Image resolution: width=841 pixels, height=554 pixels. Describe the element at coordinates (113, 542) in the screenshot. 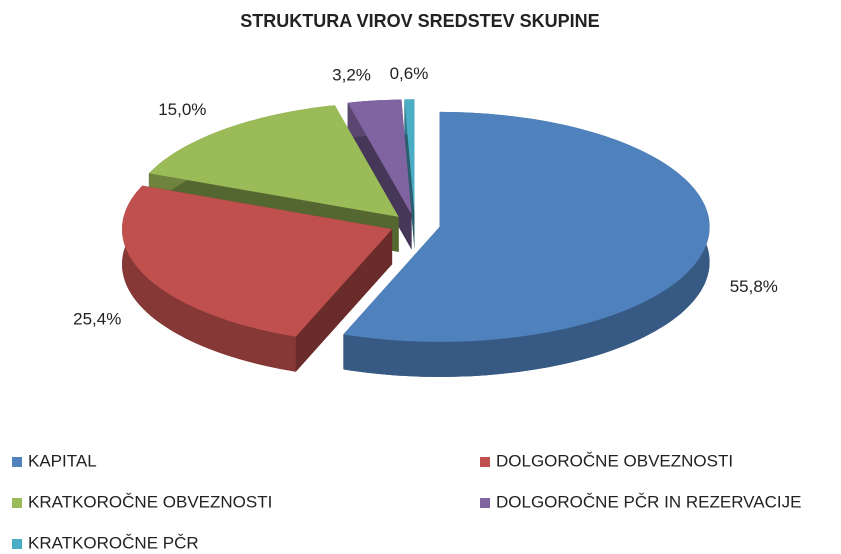

I see `legend-label: KRATKOROČNE PČR` at that location.